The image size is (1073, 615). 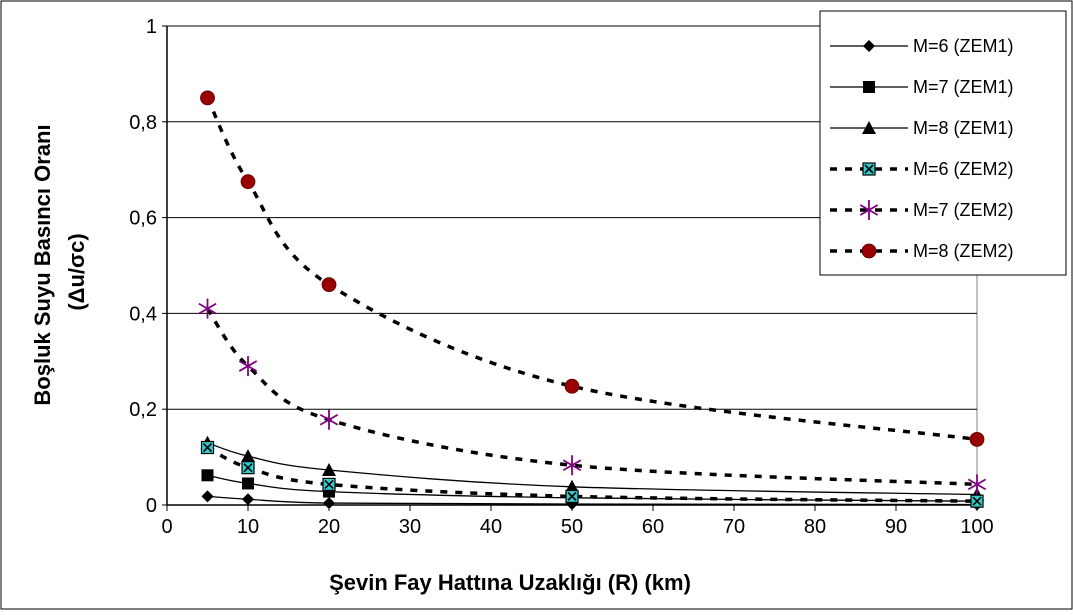 What do you see at coordinates (963, 169) in the screenshot?
I see `legend-label: M=6 (ZEM2)` at bounding box center [963, 169].